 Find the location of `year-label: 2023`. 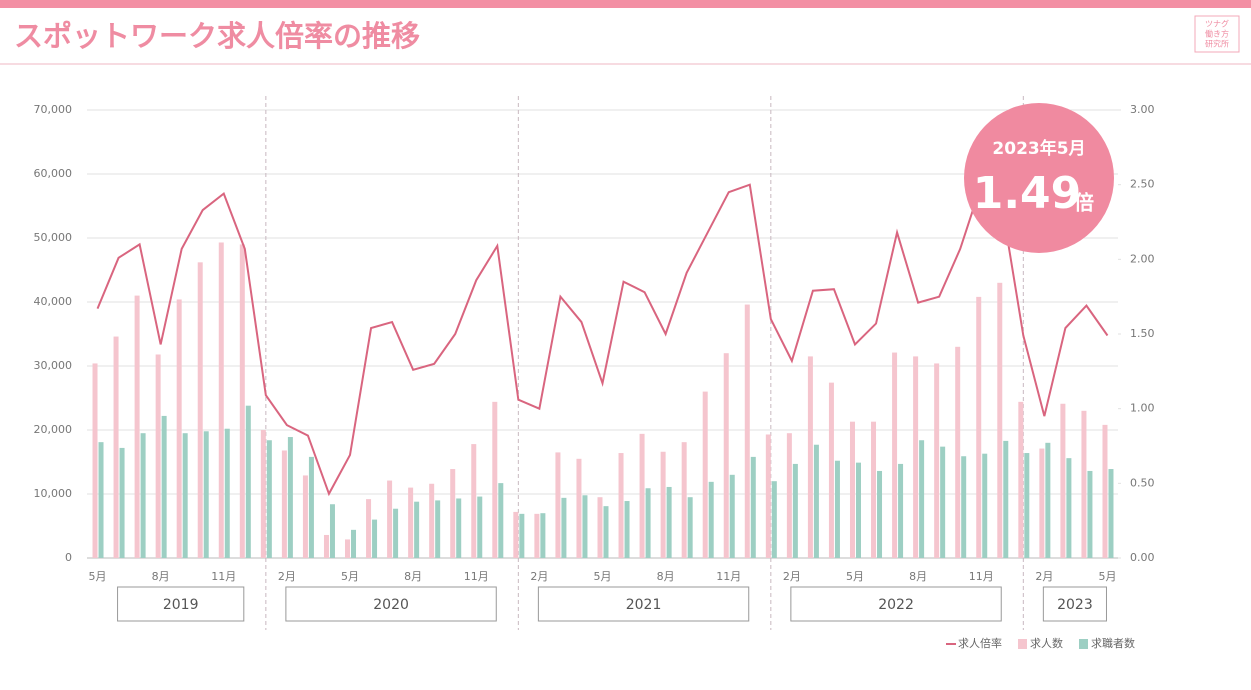

year-label: 2023 is located at coordinates (1075, 605).